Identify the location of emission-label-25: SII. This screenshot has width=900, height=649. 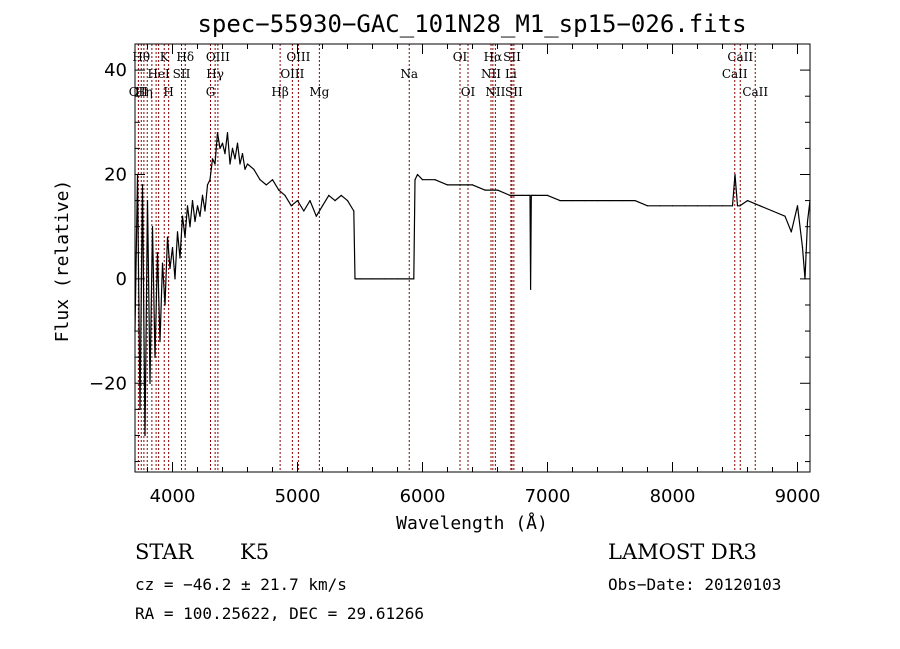
(512, 57).